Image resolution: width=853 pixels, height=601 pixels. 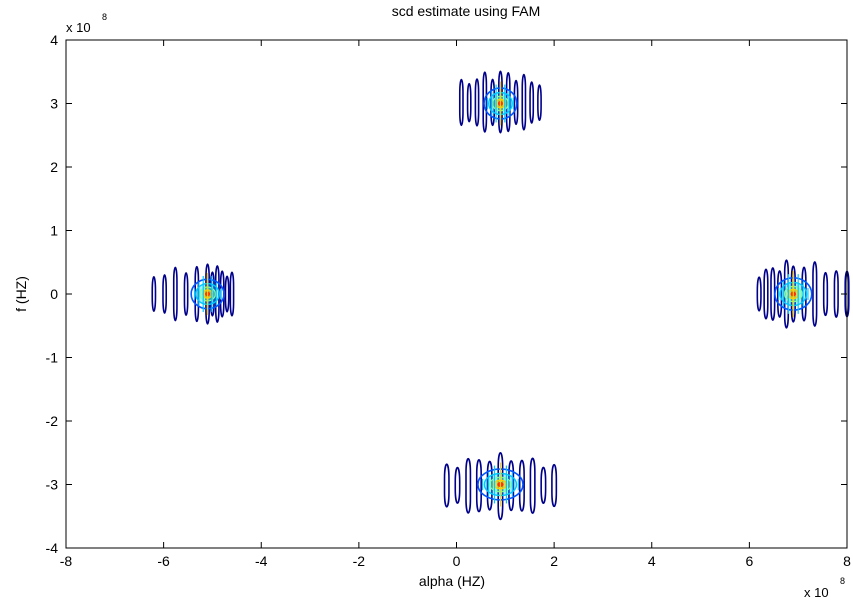 I want to click on y-tick-label: -1, so click(x=52, y=358).